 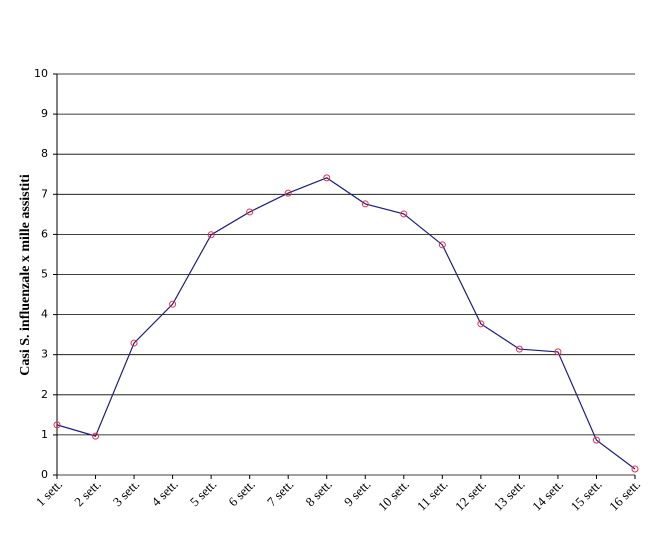 I want to click on y-tick-label: 5, so click(x=44, y=274).